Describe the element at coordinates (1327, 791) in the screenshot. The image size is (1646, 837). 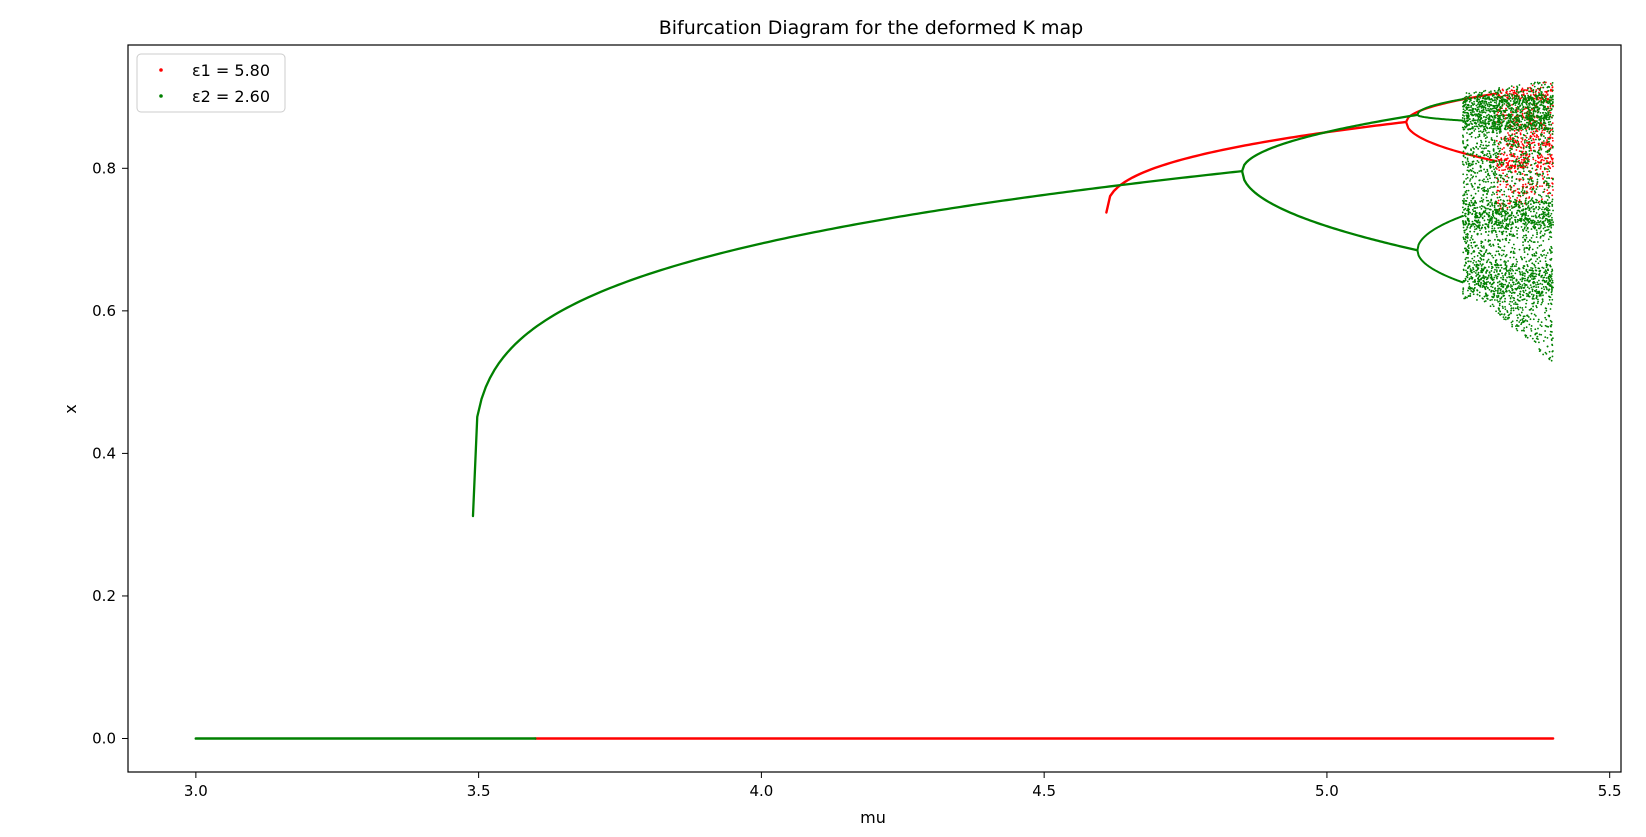
I see `x-tick-label: 5.0` at that location.